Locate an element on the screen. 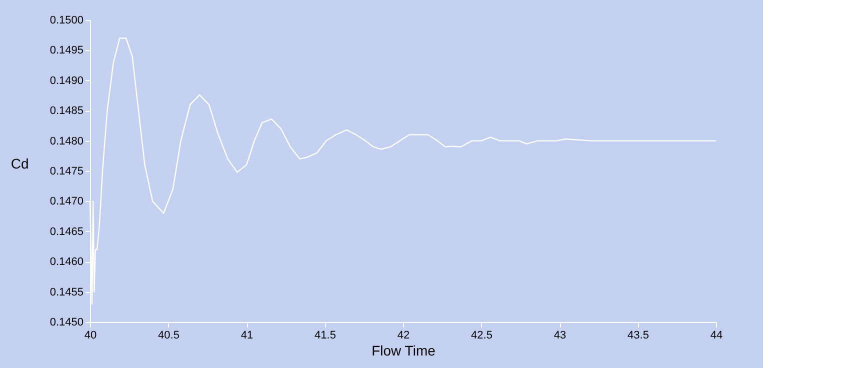 The height and width of the screenshot is (379, 842). x-tick-label: 40 is located at coordinates (90, 336).